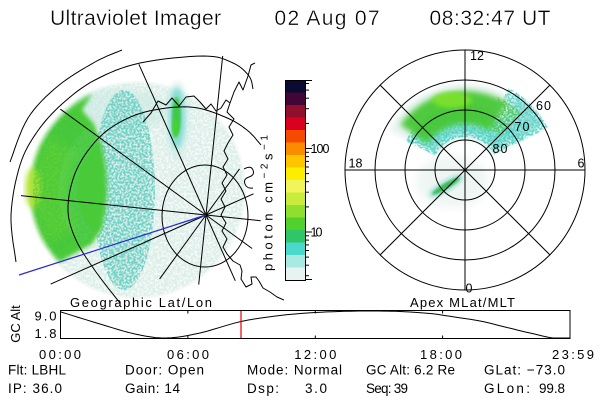  Describe the element at coordinates (356, 164) in the screenshot. I see `svg-text: 18` at that location.